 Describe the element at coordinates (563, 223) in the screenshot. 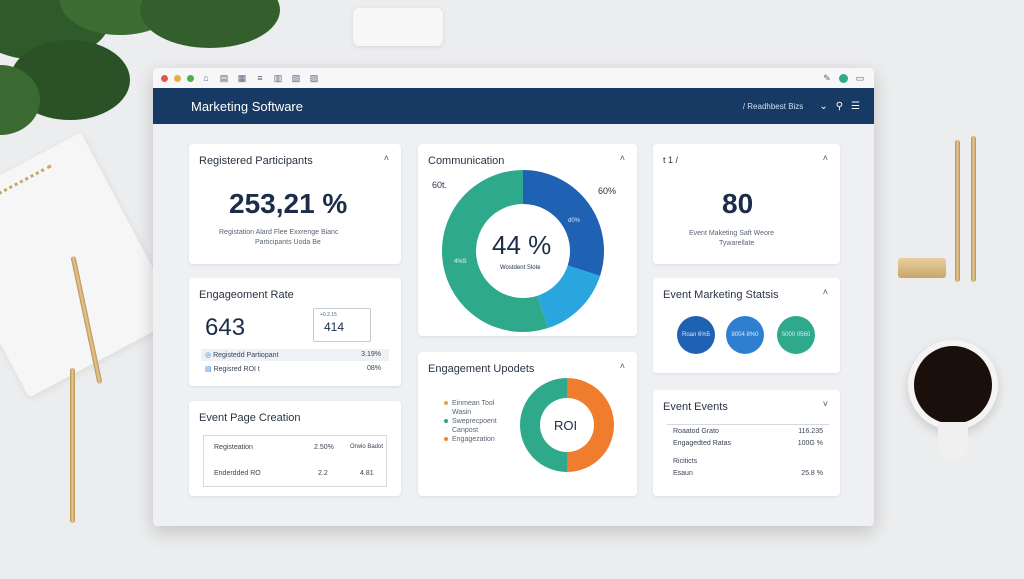

I see `donut-slice-dark-blue` at that location.